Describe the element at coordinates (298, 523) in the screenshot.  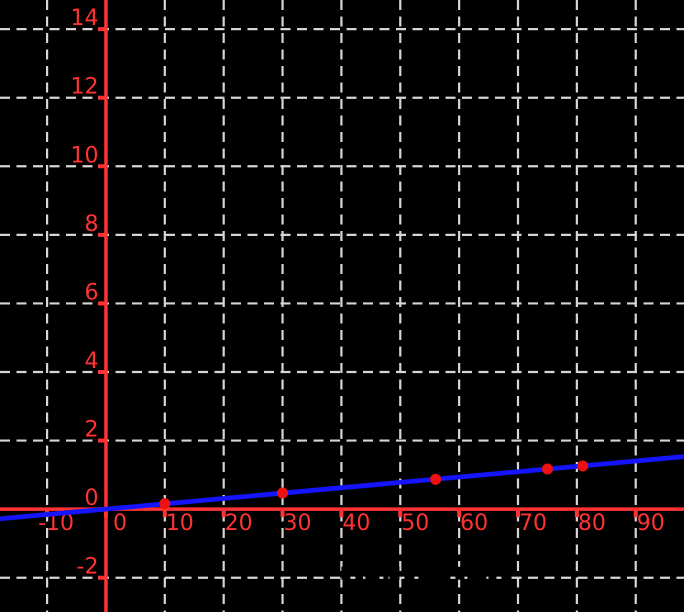
I see `x-tick-label-30: 30` at that location.